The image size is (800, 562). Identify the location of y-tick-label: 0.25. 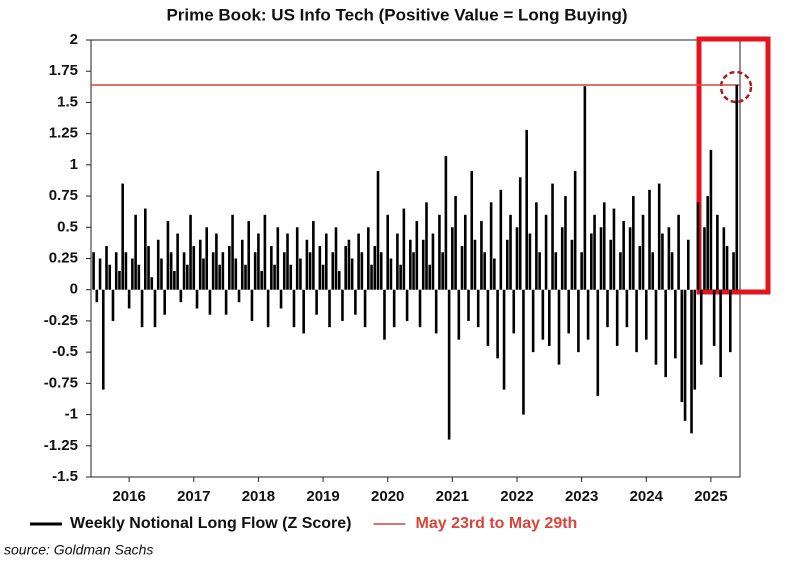
(63, 257).